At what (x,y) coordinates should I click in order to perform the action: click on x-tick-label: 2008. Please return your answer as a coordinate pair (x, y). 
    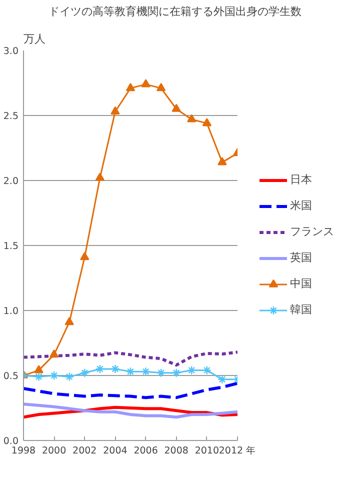
    Looking at the image, I should click on (176, 450).